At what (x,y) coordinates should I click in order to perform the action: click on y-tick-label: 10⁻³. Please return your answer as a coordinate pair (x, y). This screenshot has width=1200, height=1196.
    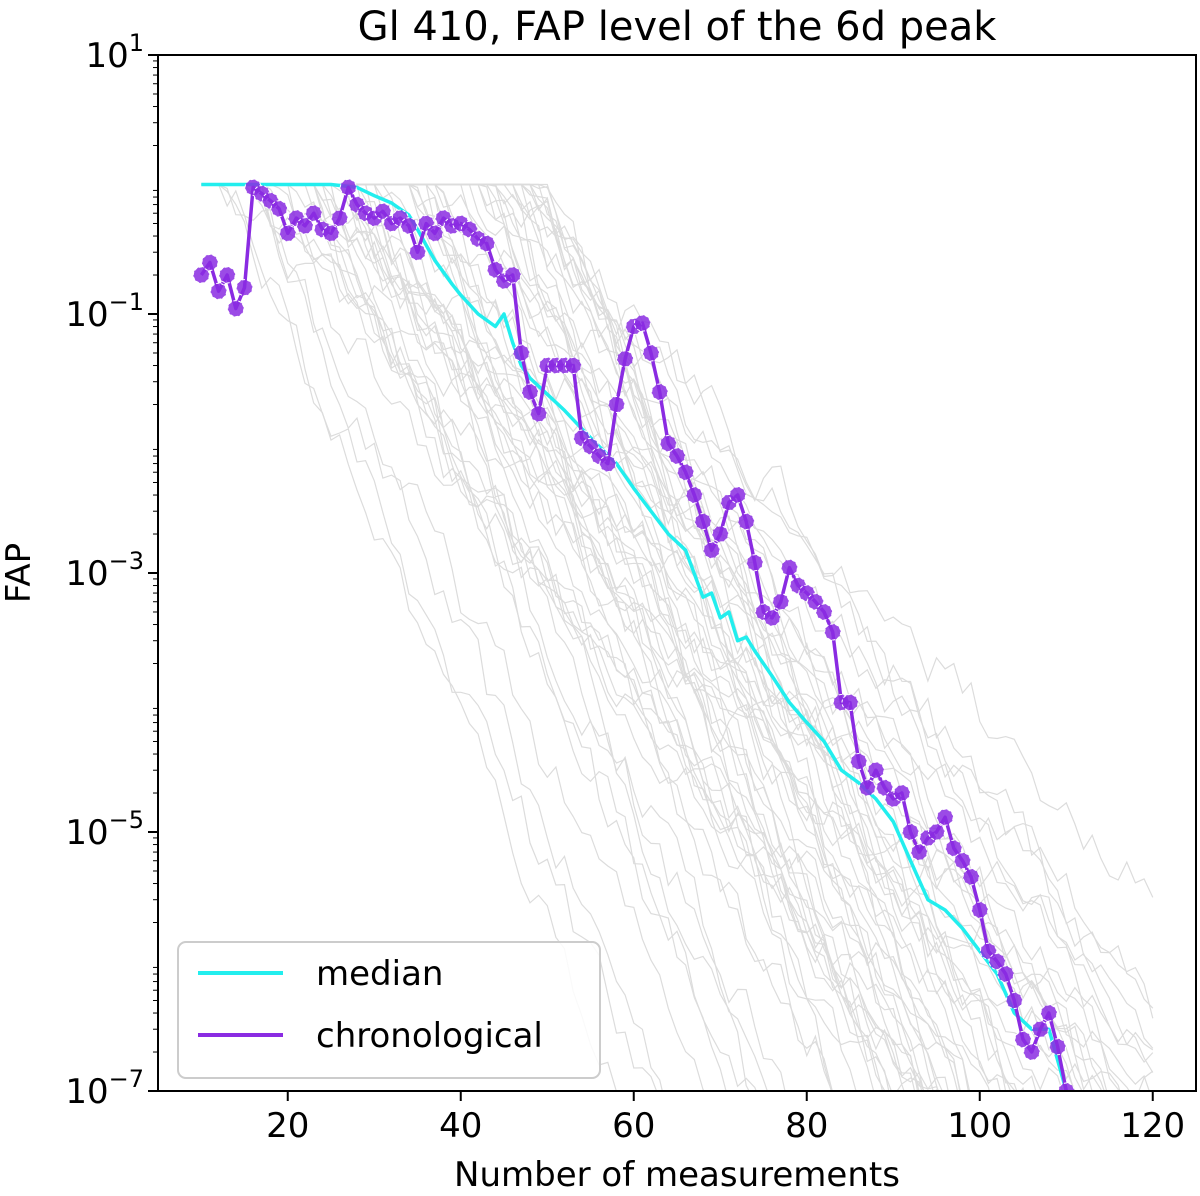
    Looking at the image, I should click on (104, 570).